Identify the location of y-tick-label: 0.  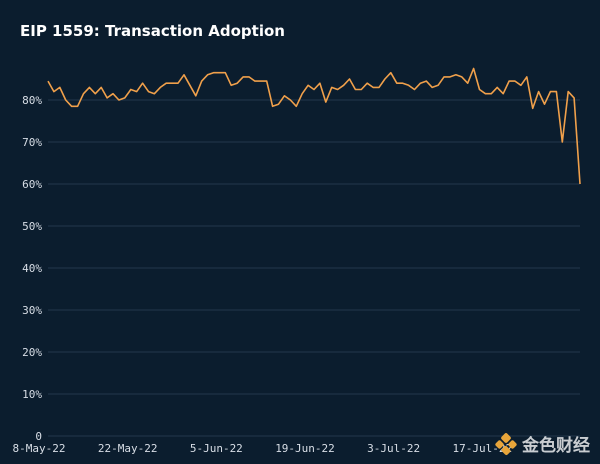
(38, 436).